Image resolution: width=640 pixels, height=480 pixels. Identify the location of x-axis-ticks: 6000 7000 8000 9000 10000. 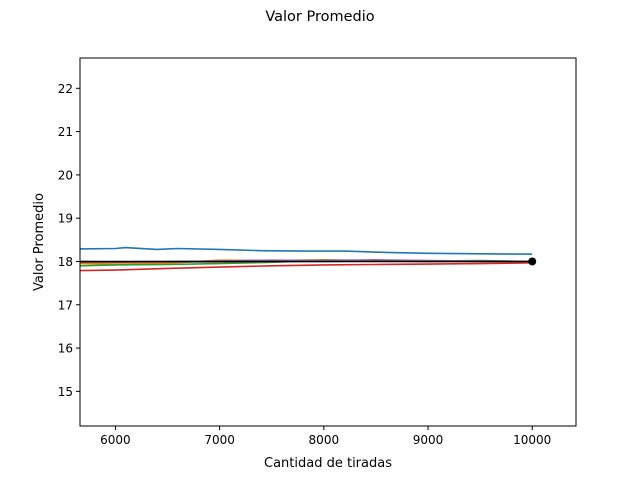
(325, 436).